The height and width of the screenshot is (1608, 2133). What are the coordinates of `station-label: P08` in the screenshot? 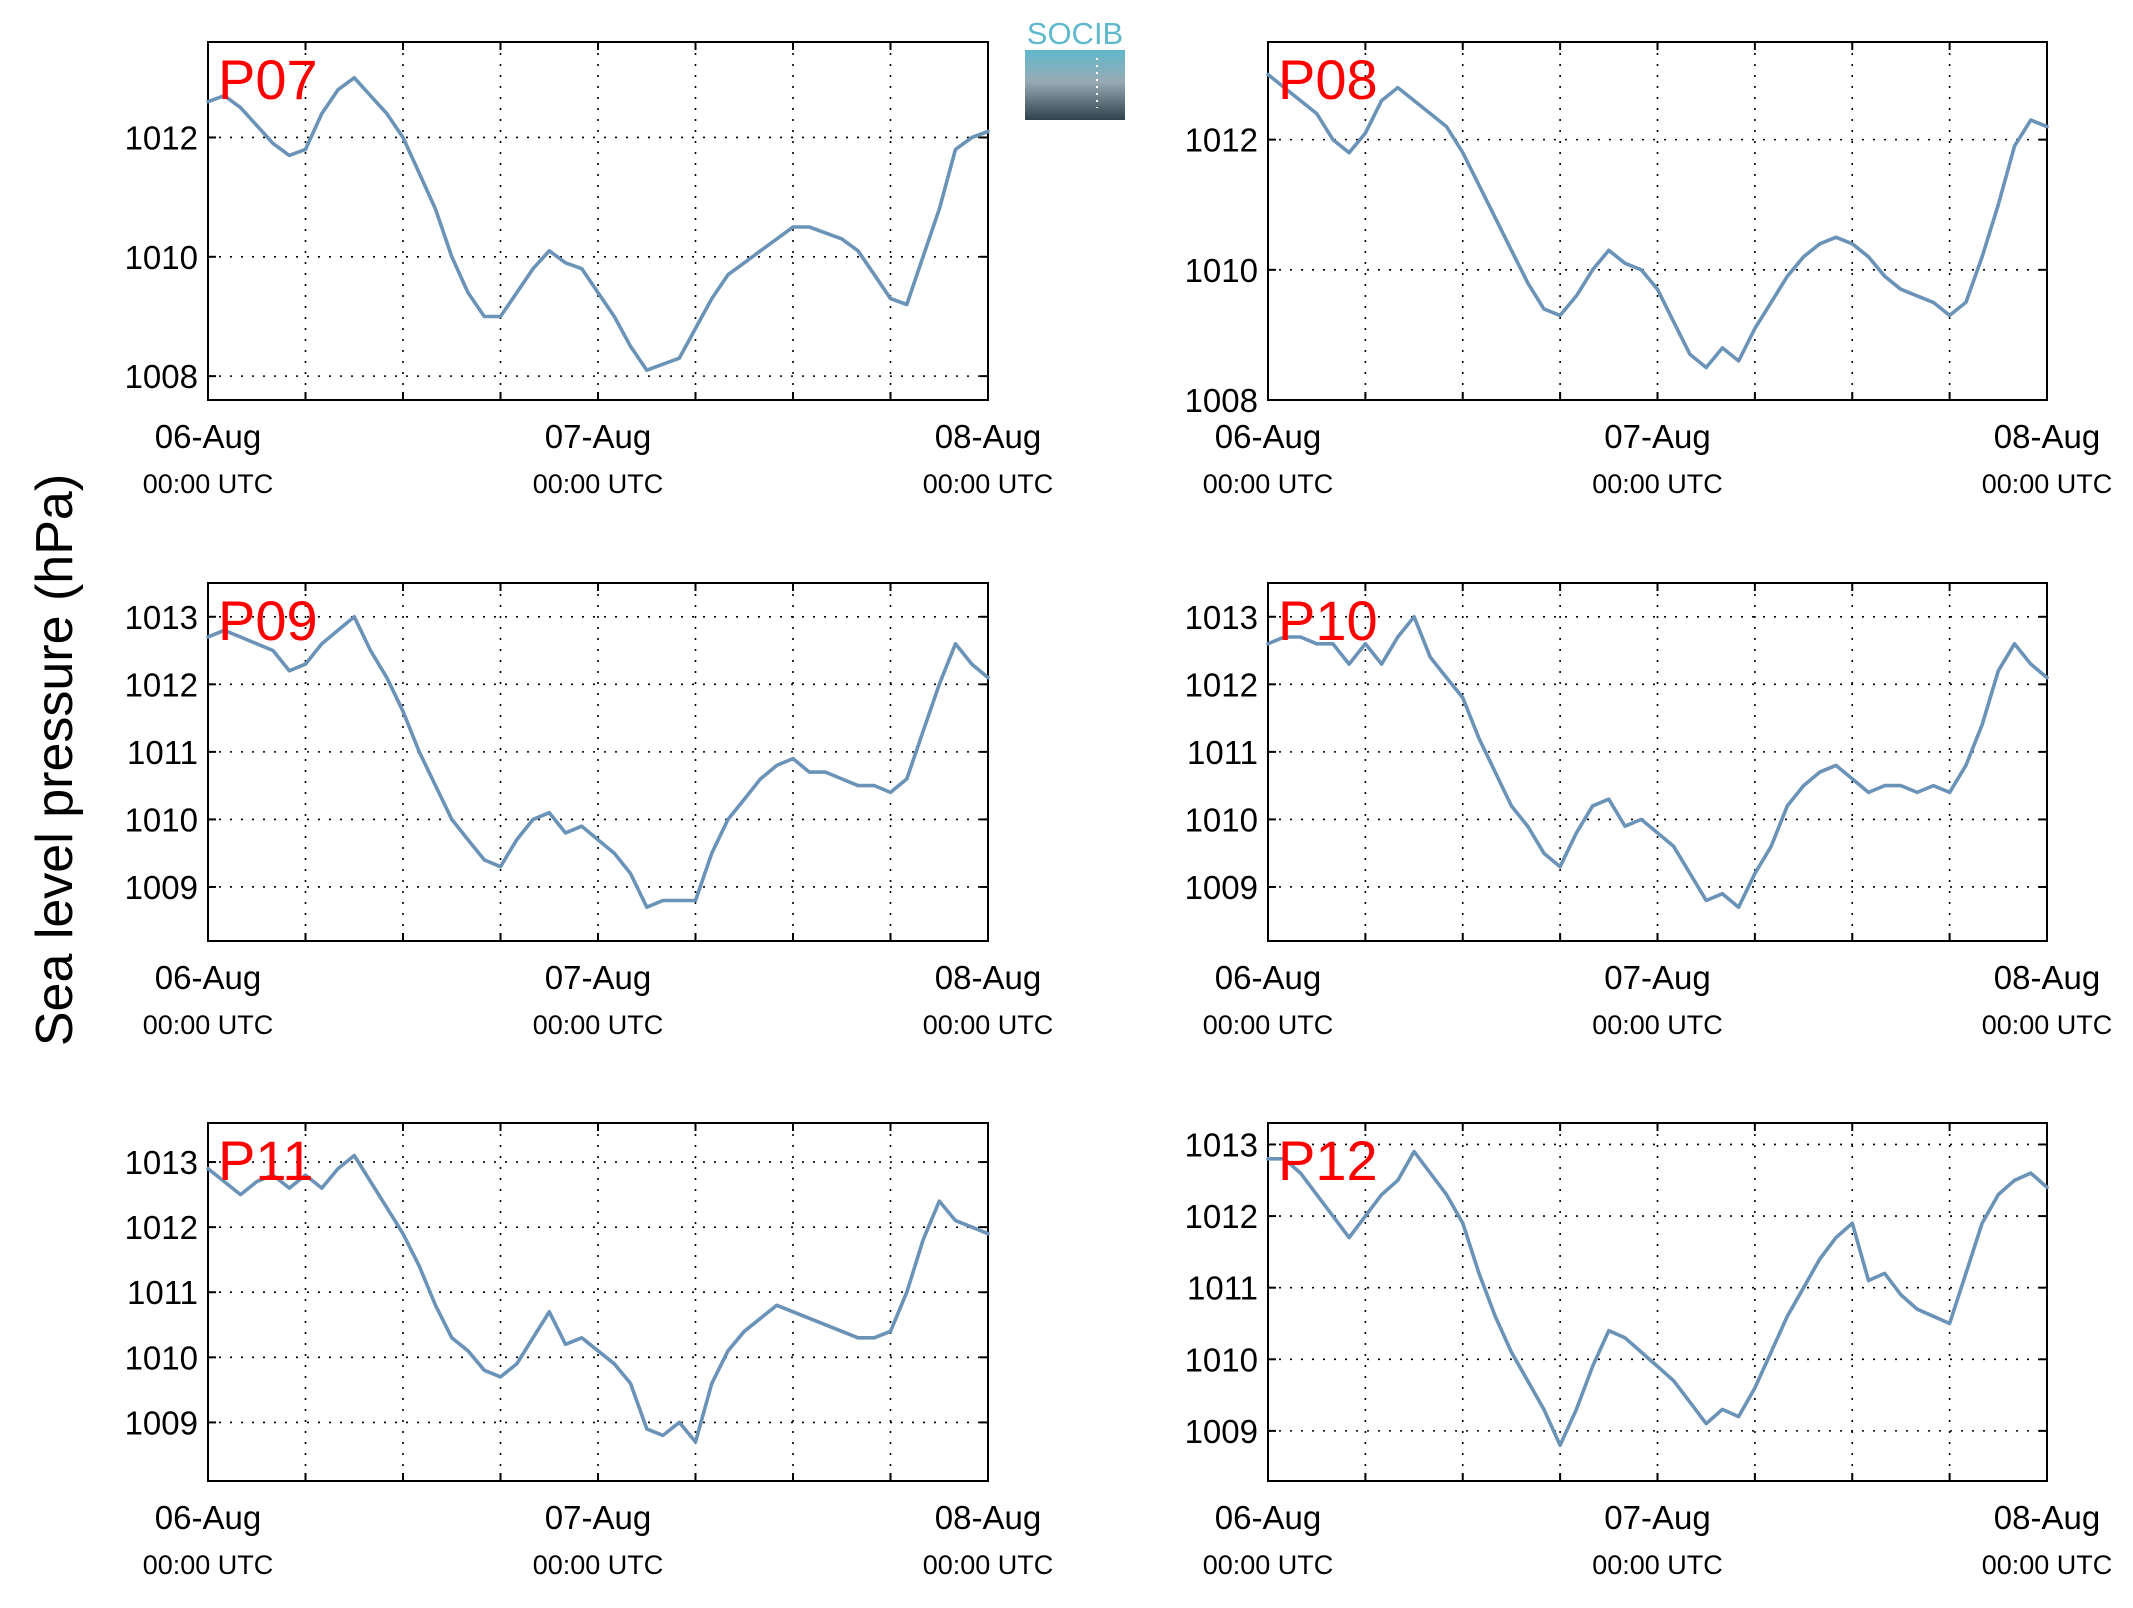 It's located at (1328, 79).